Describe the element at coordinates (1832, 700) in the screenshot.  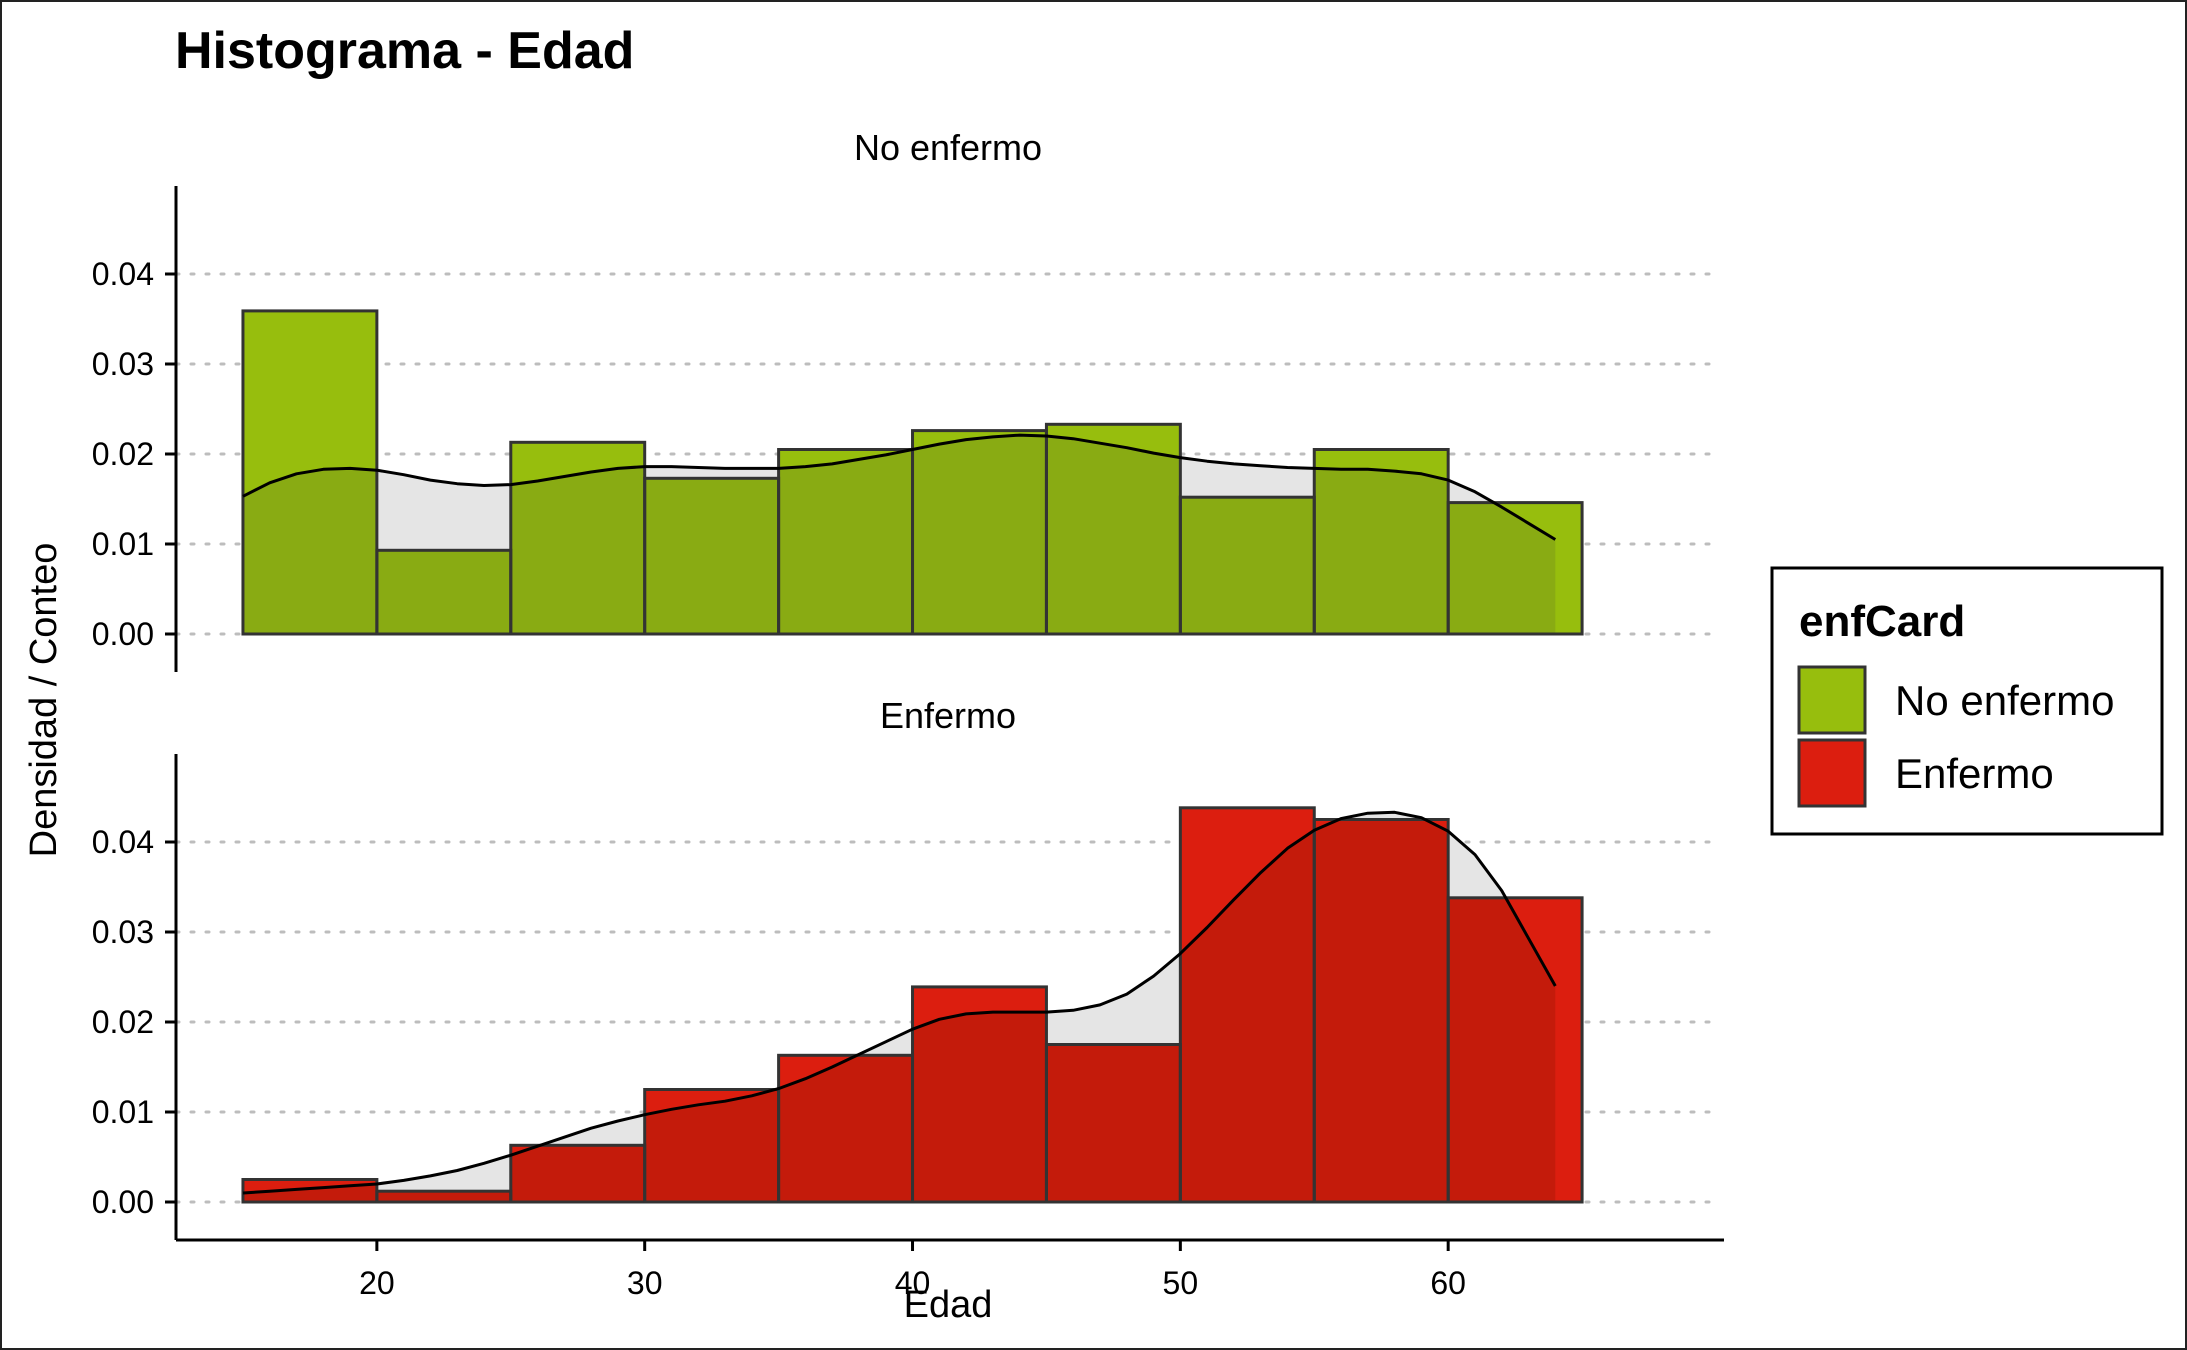
I see `legend-swatch-no-enfermo` at that location.